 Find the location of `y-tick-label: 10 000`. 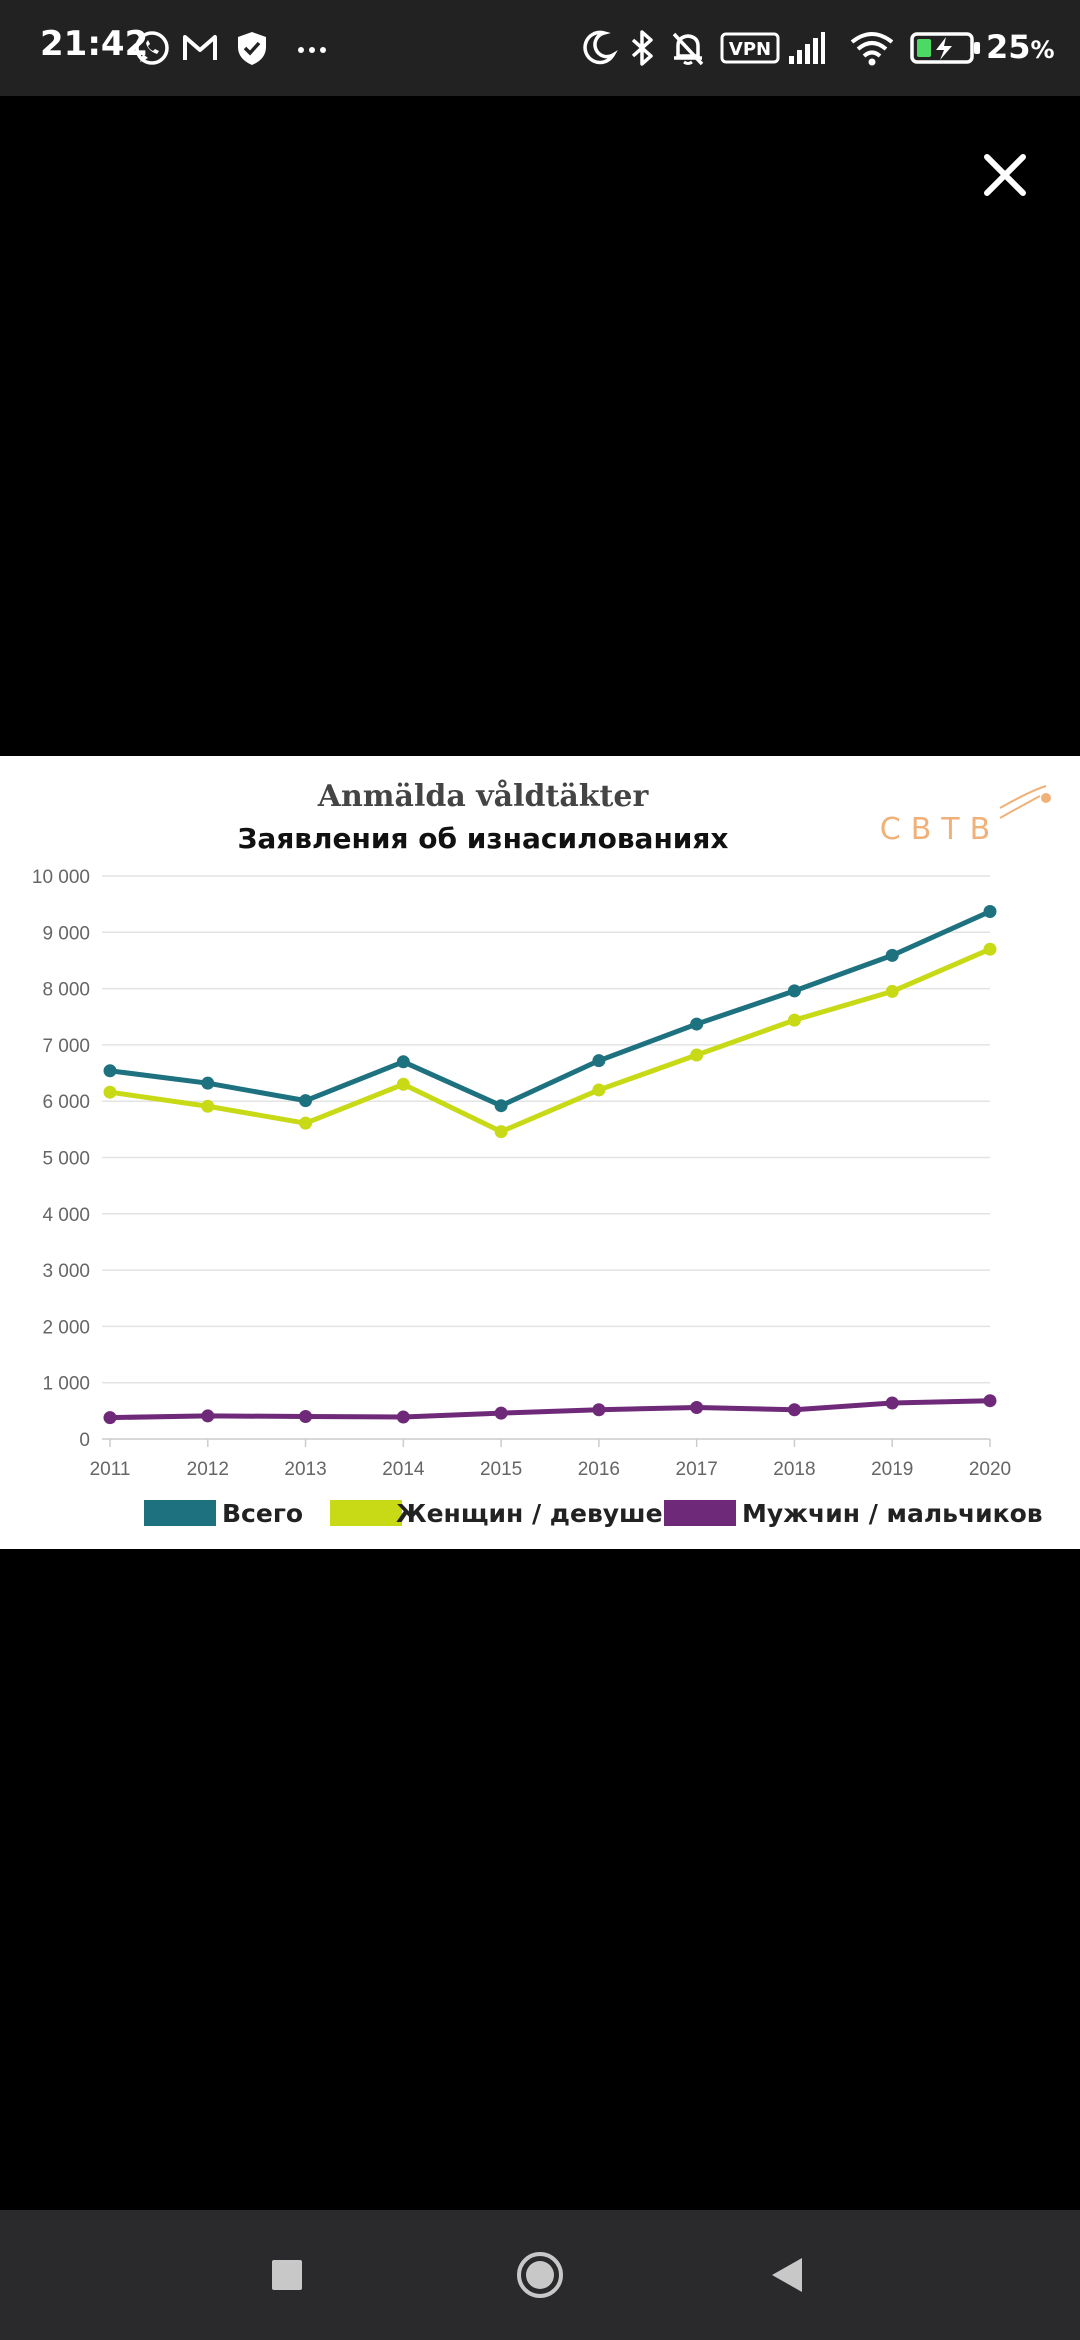

y-tick-label: 10 000 is located at coordinates (61, 877).